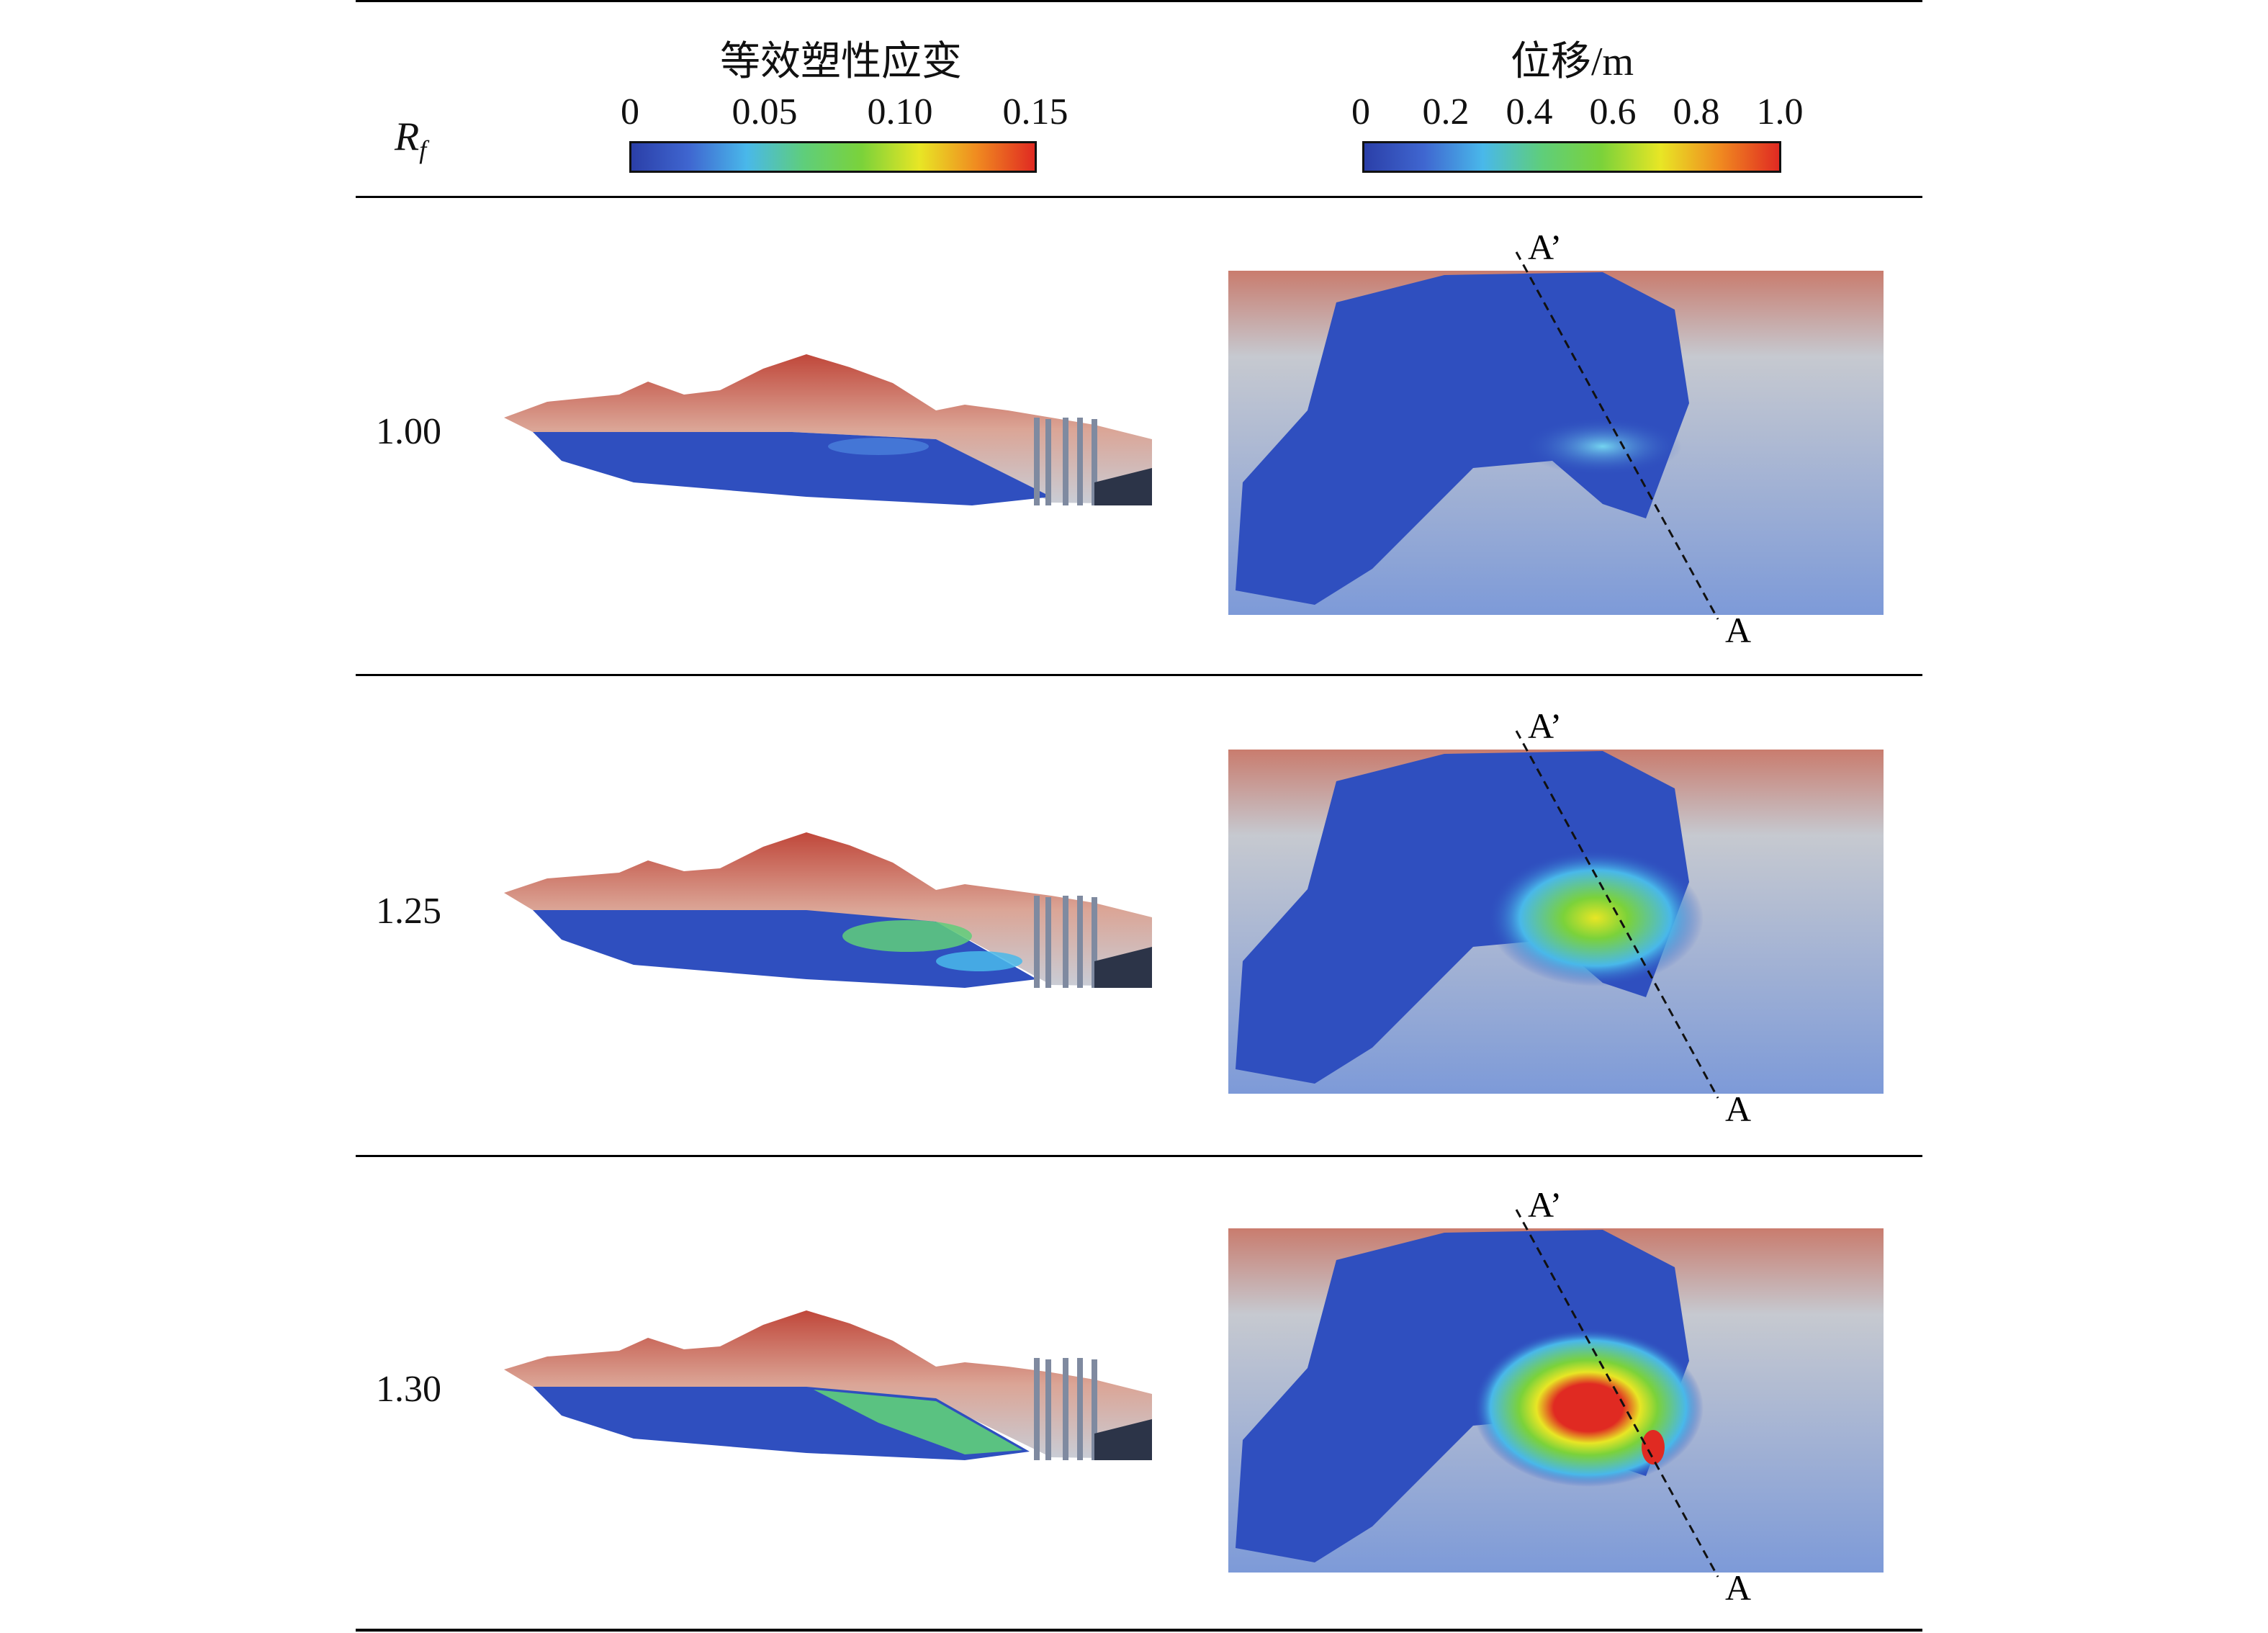  I want to click on row-3-strain-section-view, so click(828, 1385).